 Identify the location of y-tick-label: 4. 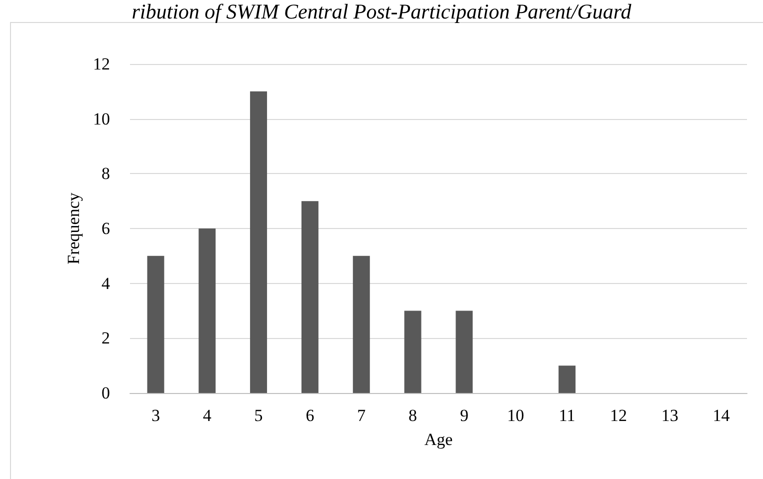
(106, 283).